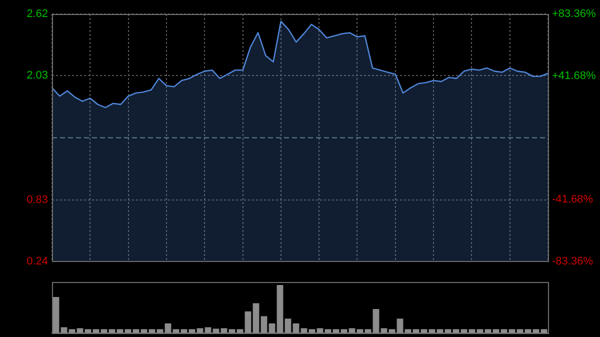 The image size is (600, 337). I want to click on y-tick-label: 0.83, so click(37, 200).